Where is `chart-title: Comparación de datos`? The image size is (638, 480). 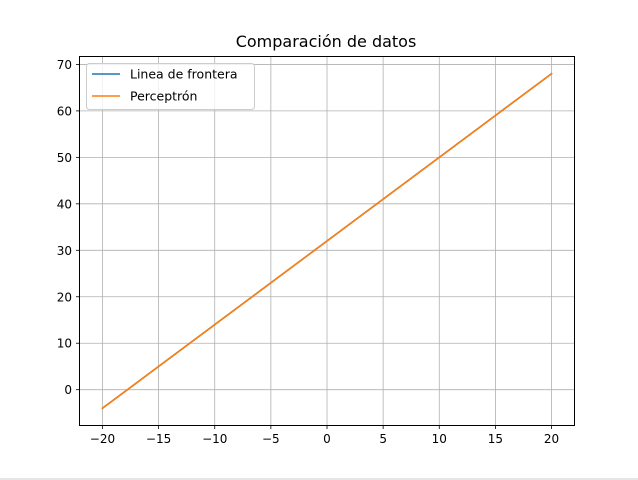
chart-title: Comparación de datos is located at coordinates (326, 41).